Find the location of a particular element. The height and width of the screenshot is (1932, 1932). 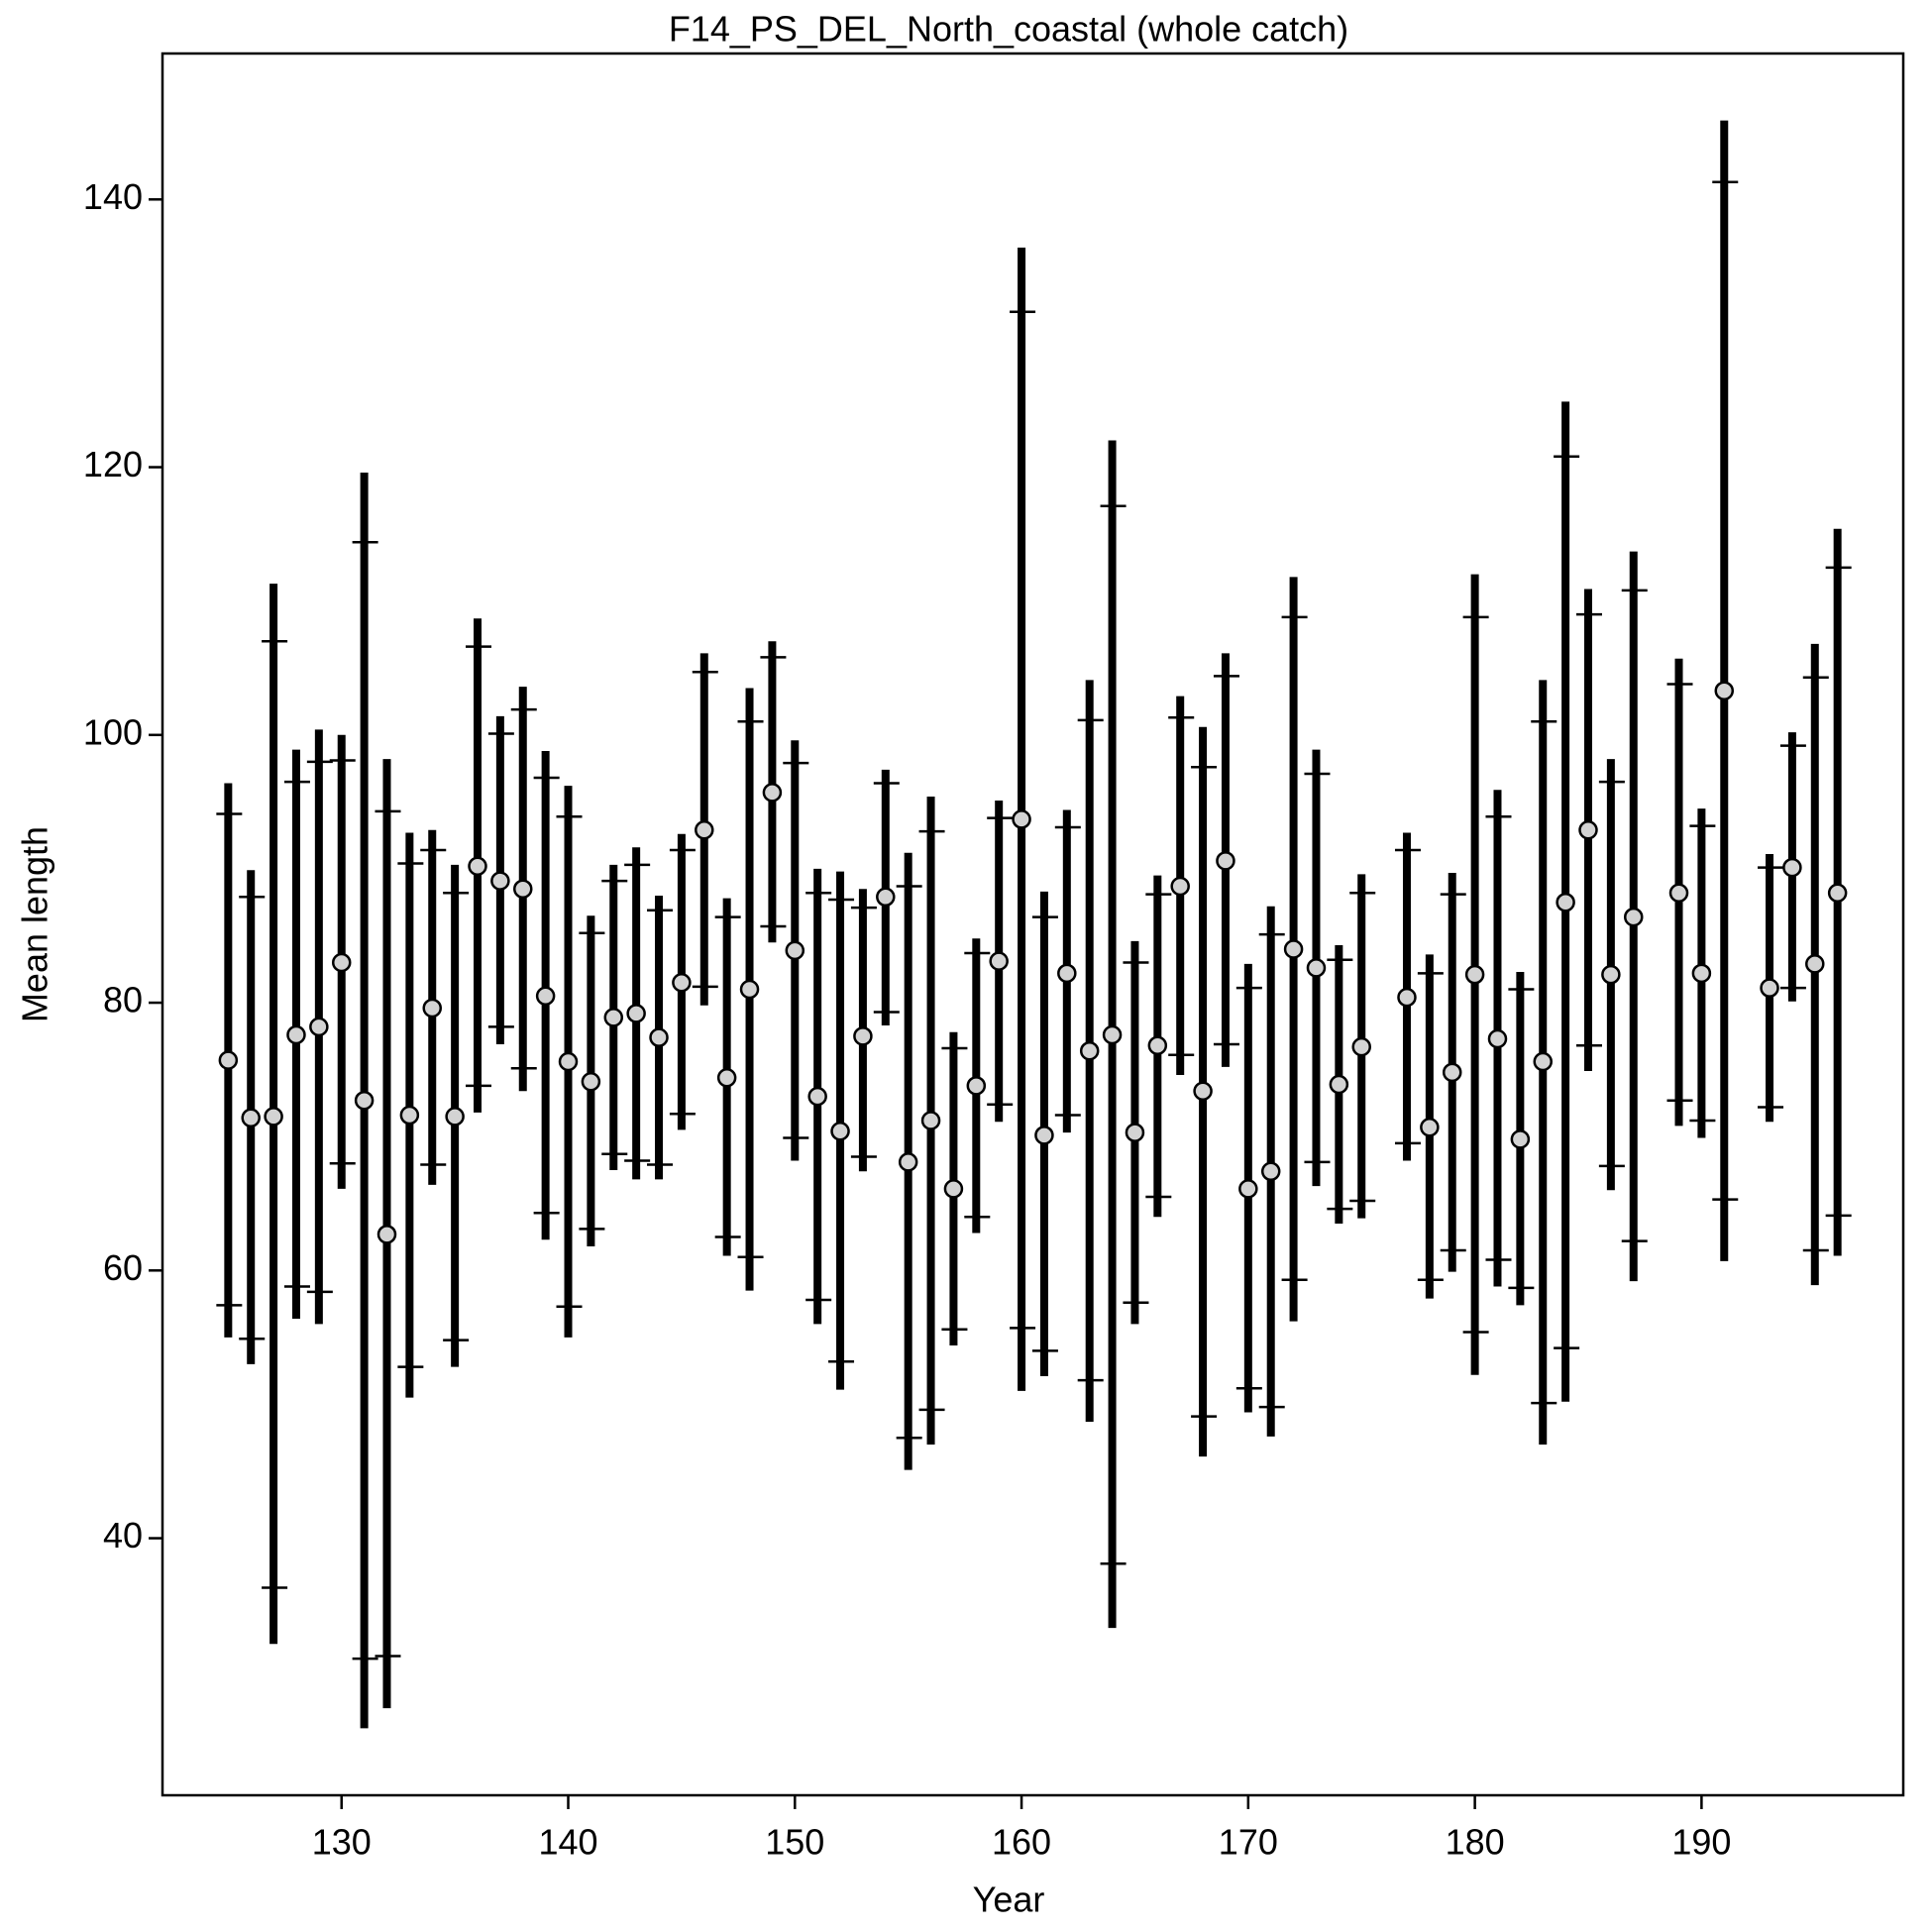

x-tick-label: 130 is located at coordinates (342, 1843).